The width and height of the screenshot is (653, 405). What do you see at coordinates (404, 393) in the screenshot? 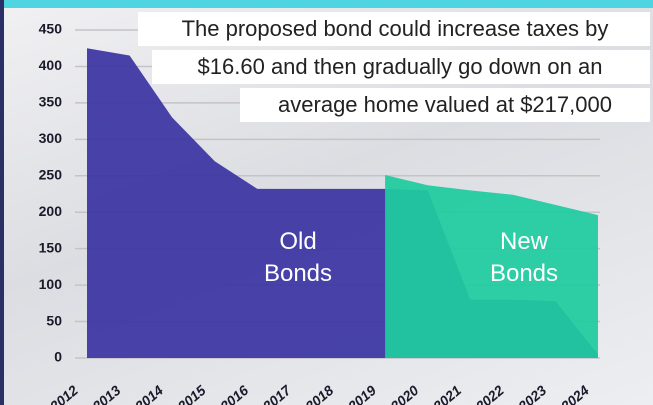
I see `x-tick-label: 2020` at bounding box center [404, 393].